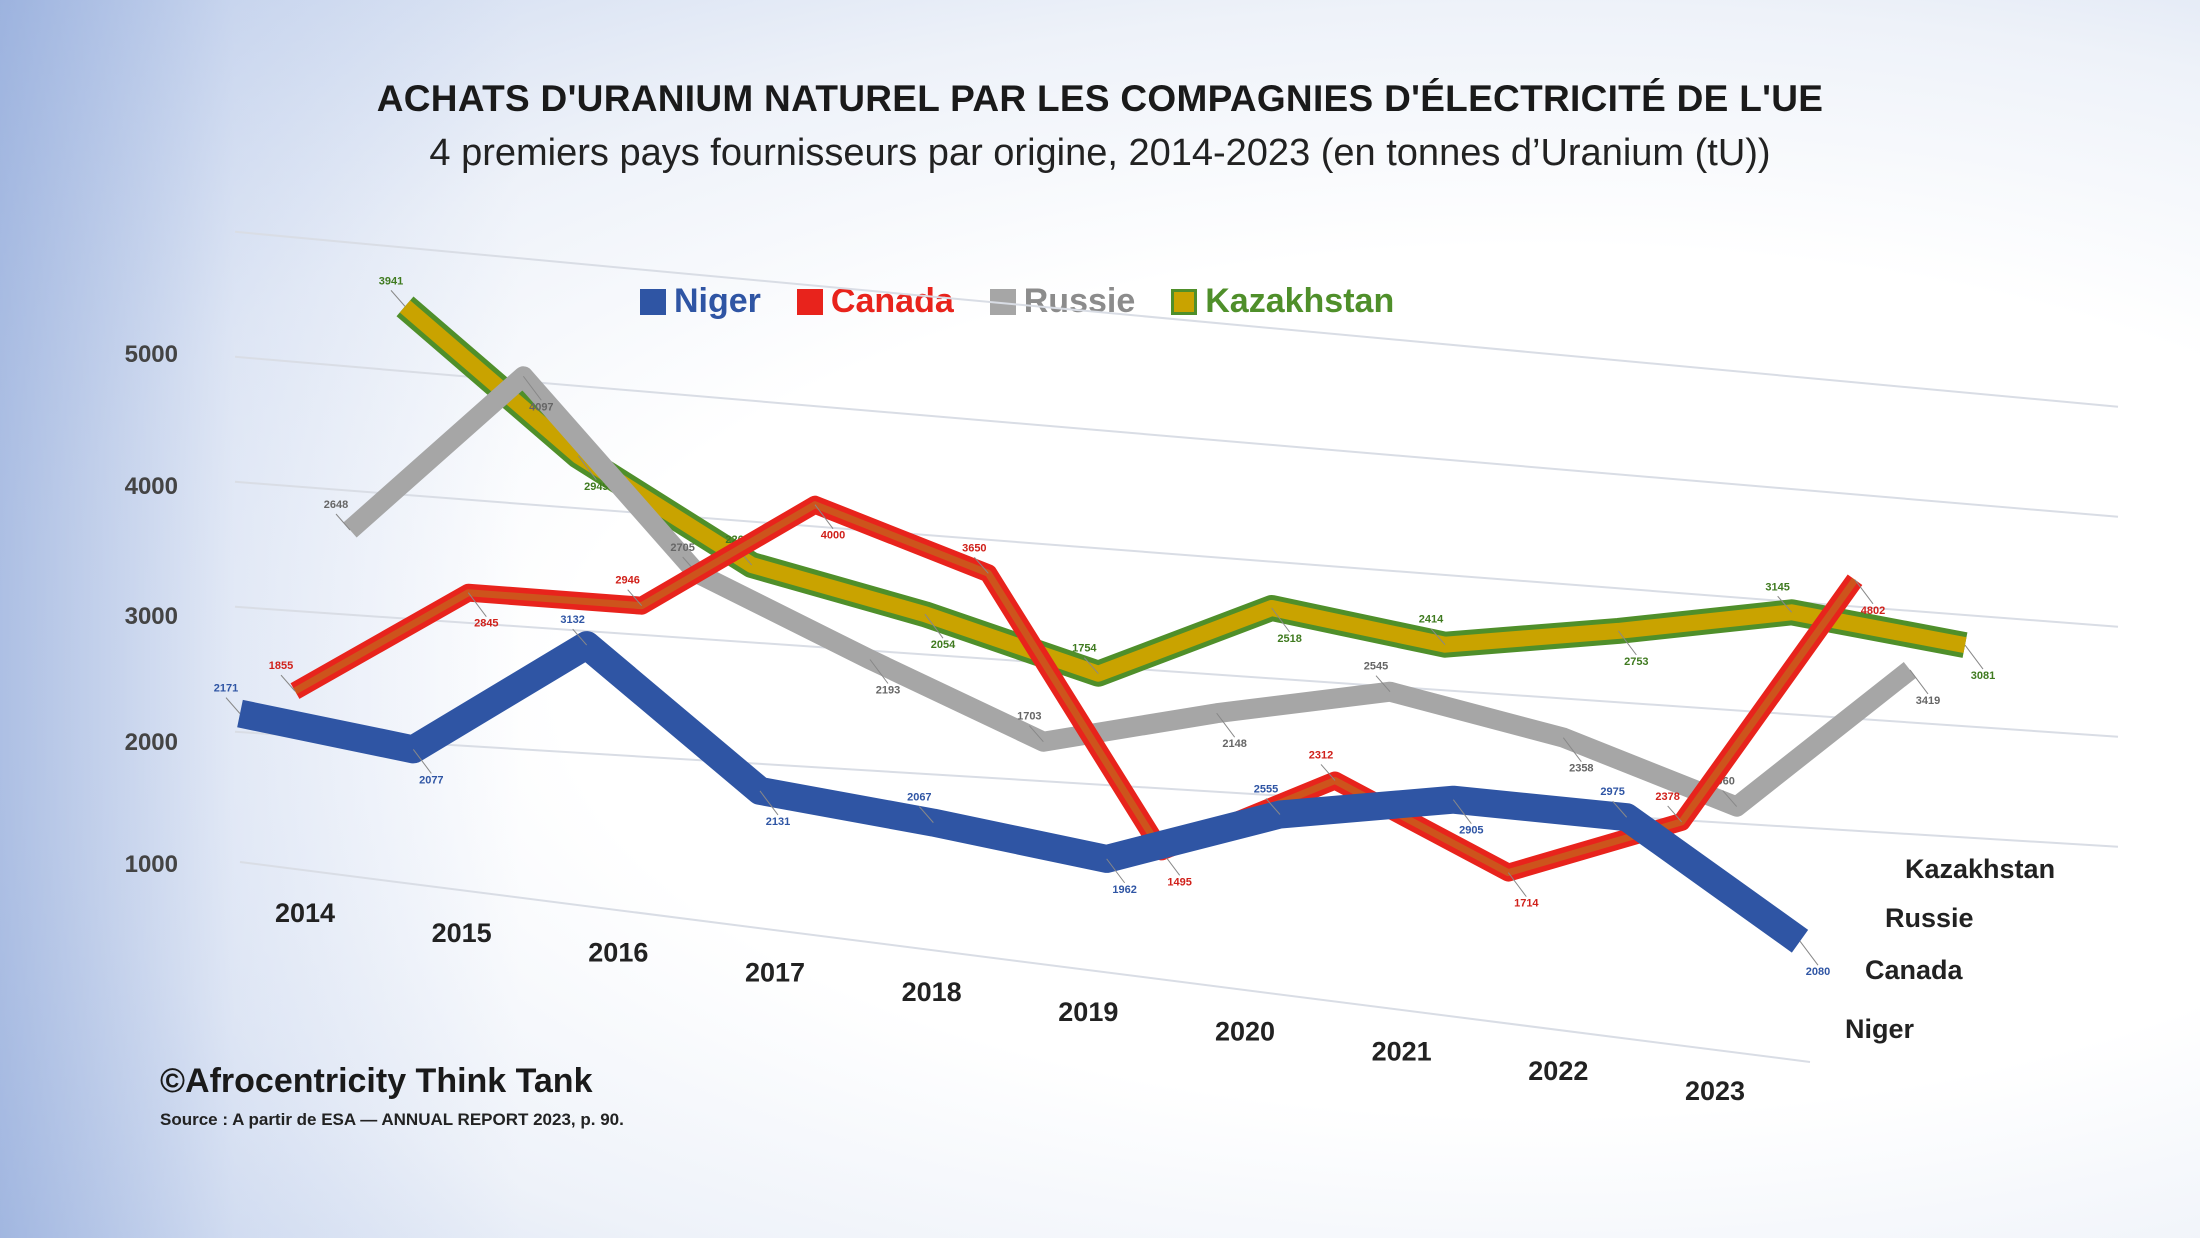 The image size is (2200, 1238). Describe the element at coordinates (618, 953) in the screenshot. I see `x-tick-label: 2016` at that location.